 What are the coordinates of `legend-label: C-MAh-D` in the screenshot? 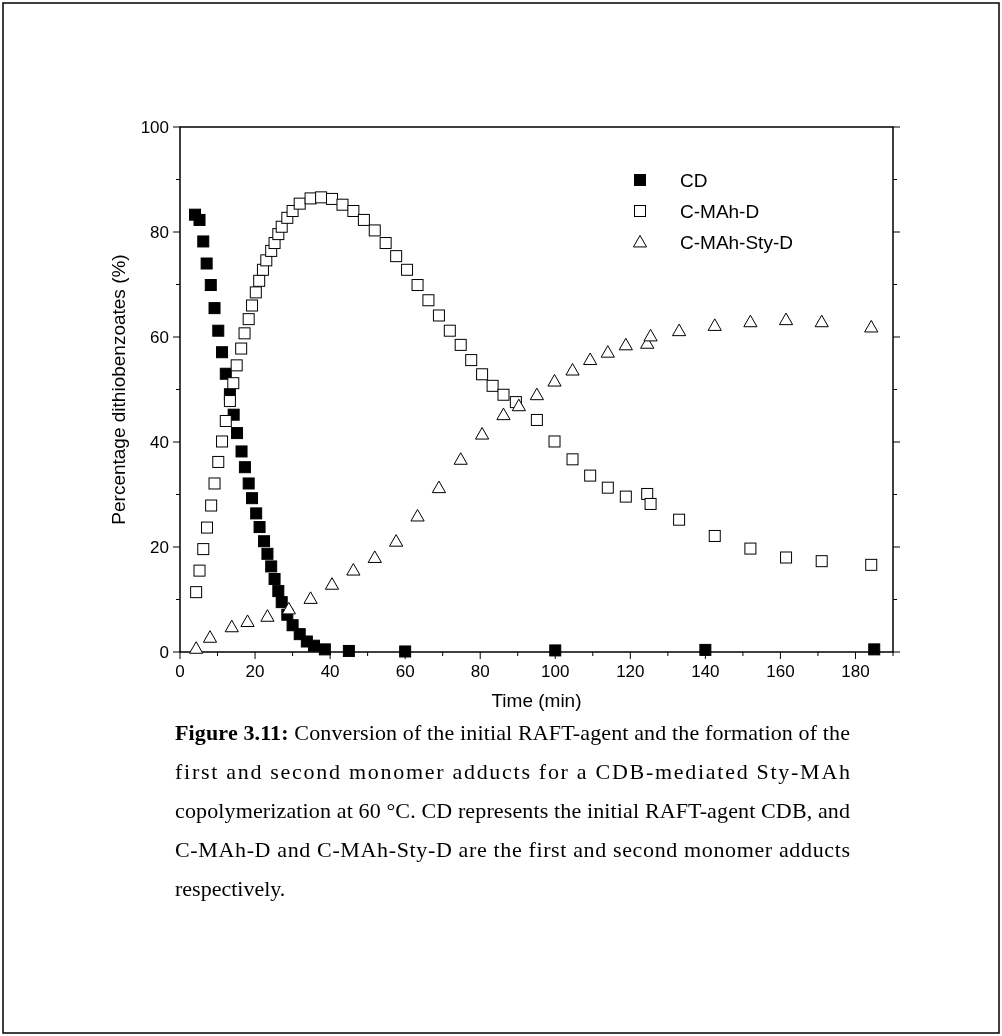 It's located at (720, 211).